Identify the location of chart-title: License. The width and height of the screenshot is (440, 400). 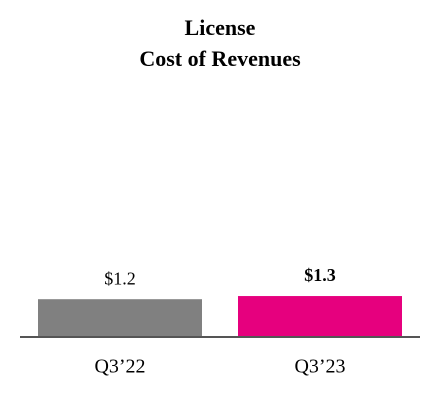
(220, 27).